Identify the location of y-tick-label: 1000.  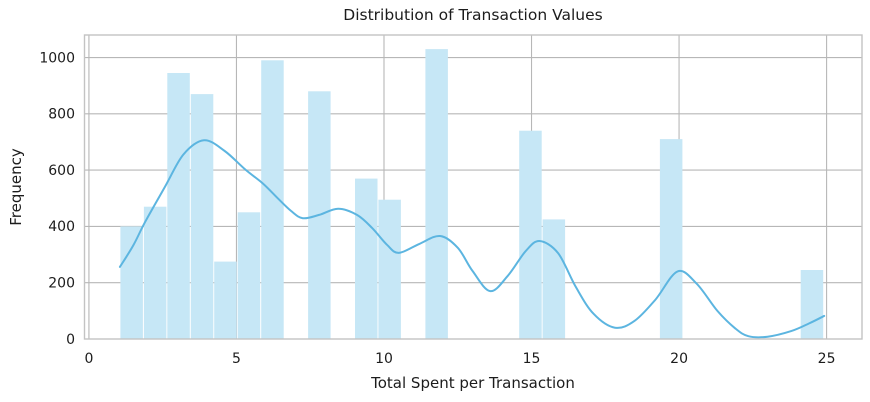
(57, 58).